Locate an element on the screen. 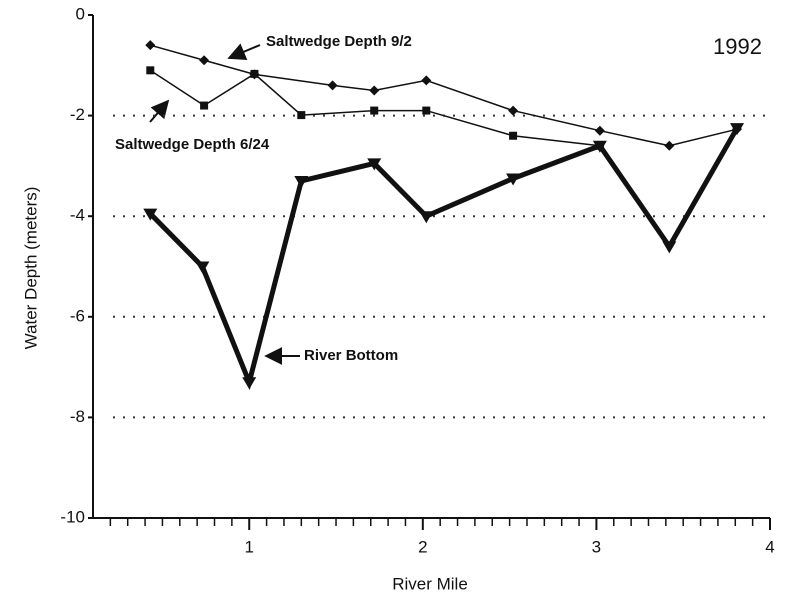 Image resolution: width=793 pixels, height=605 pixels. annotation: Saltwedge Depth 9/2 is located at coordinates (339, 41).